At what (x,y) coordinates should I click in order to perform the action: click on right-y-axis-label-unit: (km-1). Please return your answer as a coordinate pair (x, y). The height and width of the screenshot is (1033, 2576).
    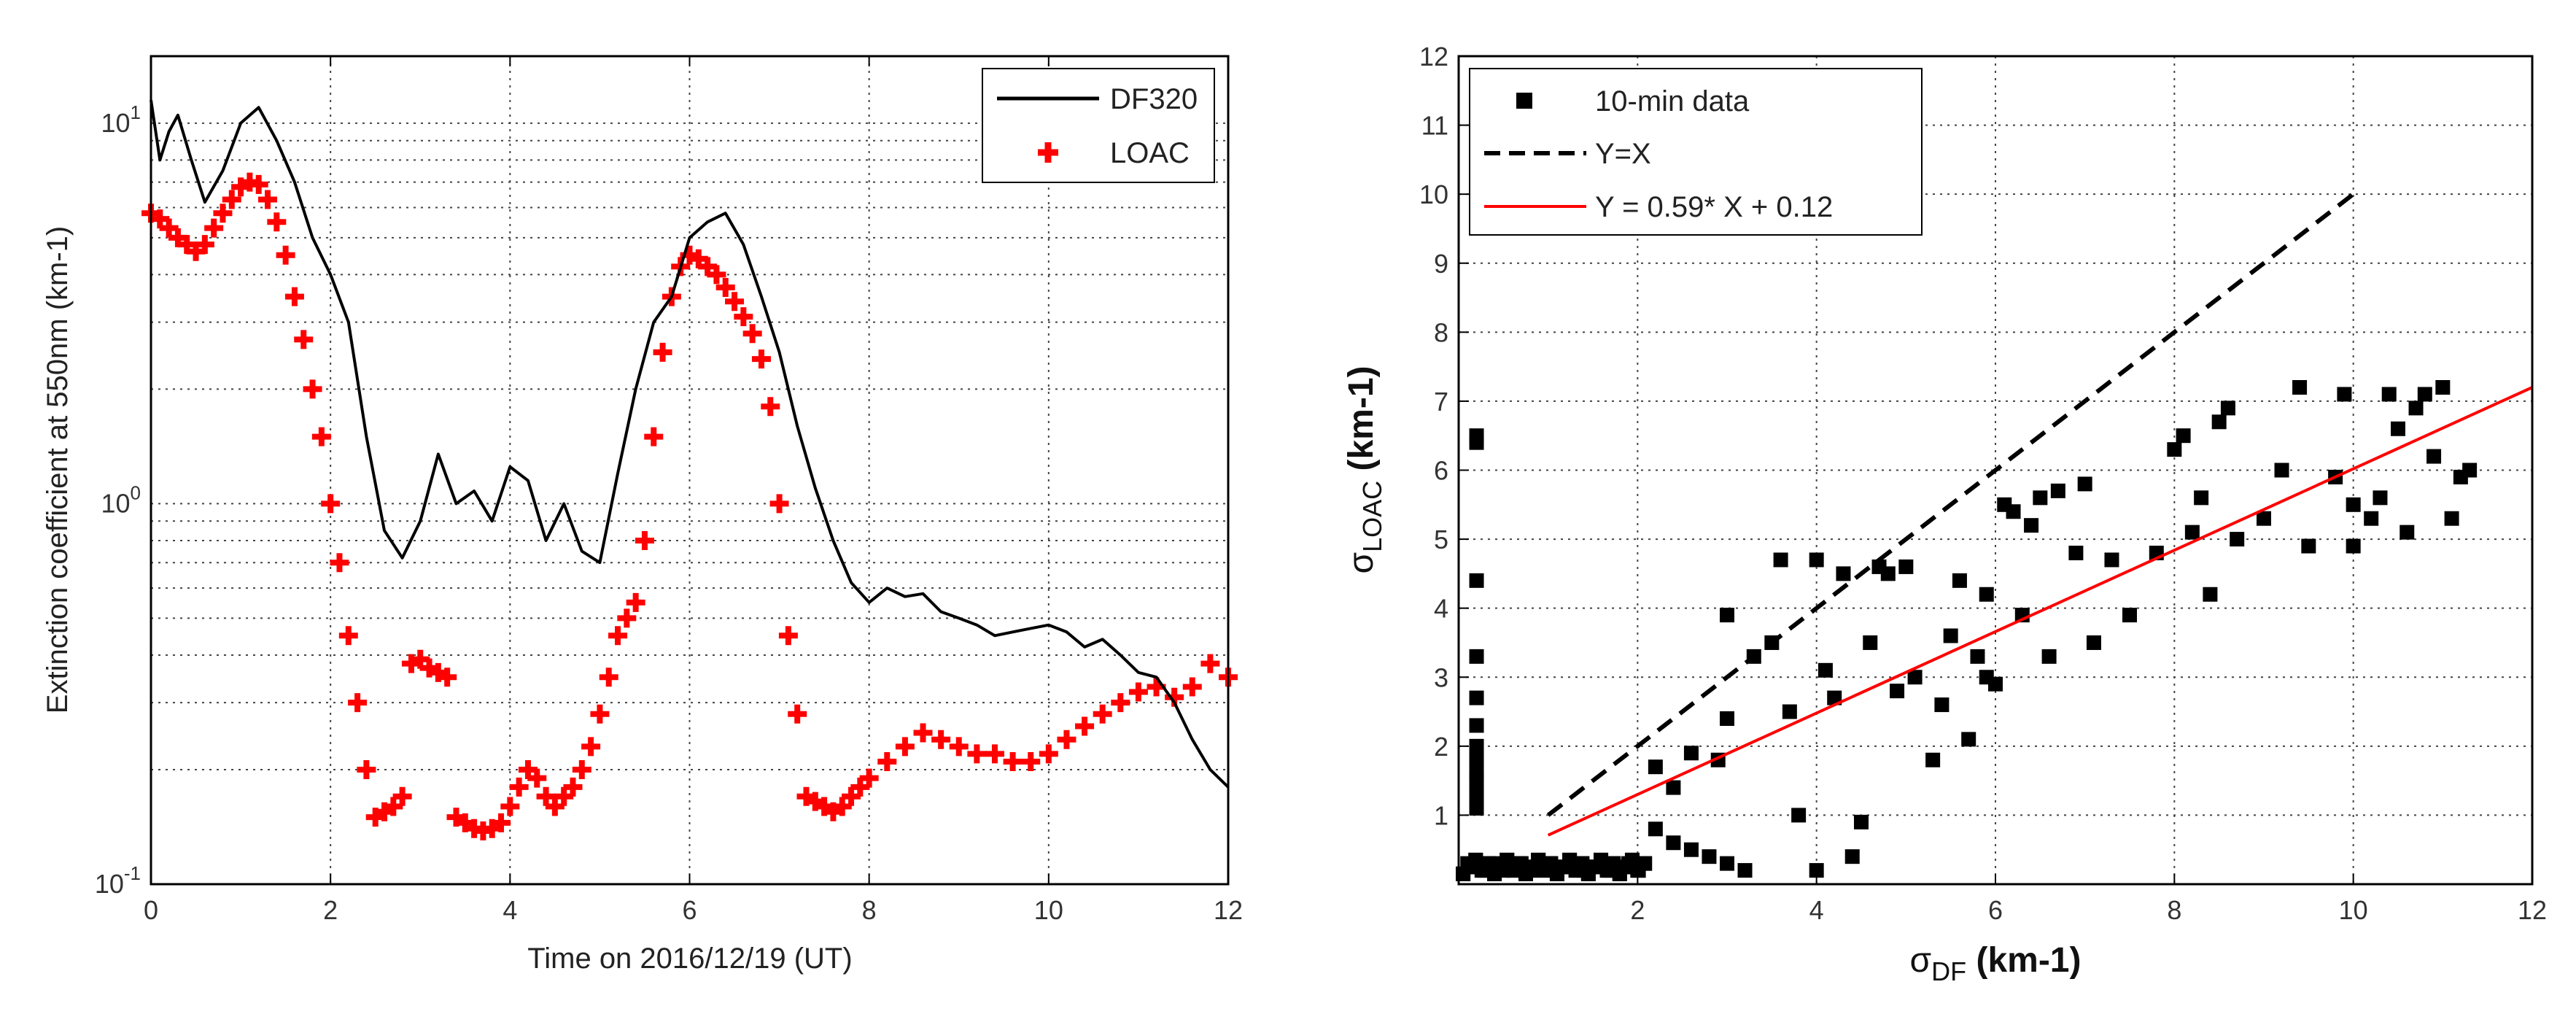
    Looking at the image, I should click on (1361, 422).